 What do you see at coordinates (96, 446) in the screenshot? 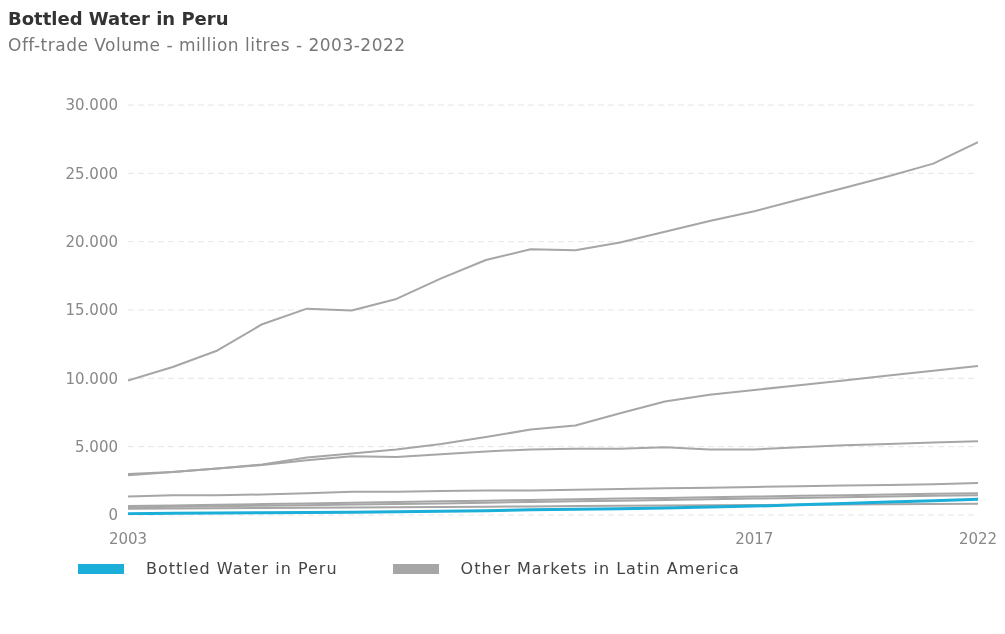
I see `y-tick-label: 5.000` at bounding box center [96, 446].